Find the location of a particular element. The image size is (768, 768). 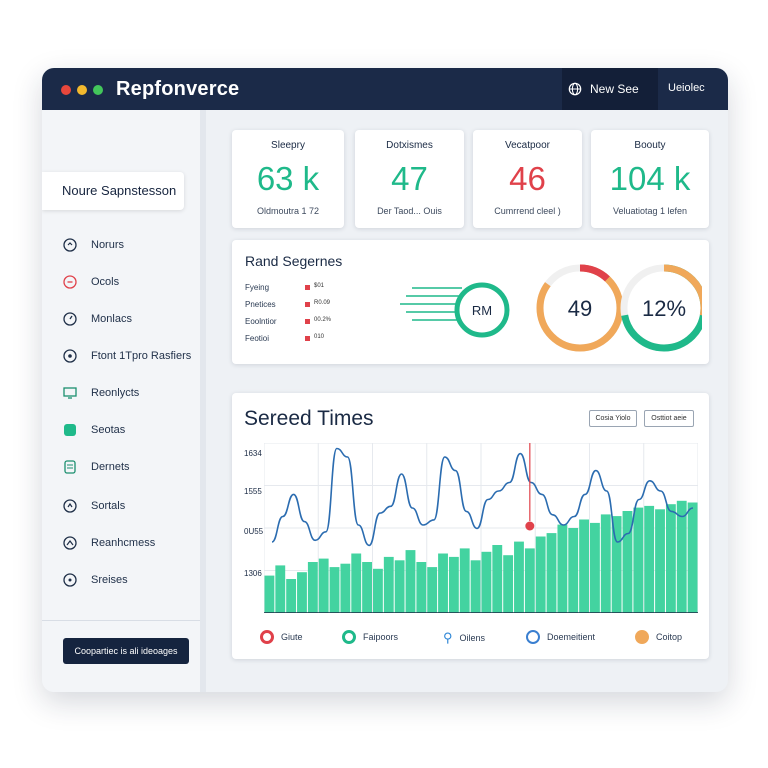

stat-value: 104 k is located at coordinates (650, 178).